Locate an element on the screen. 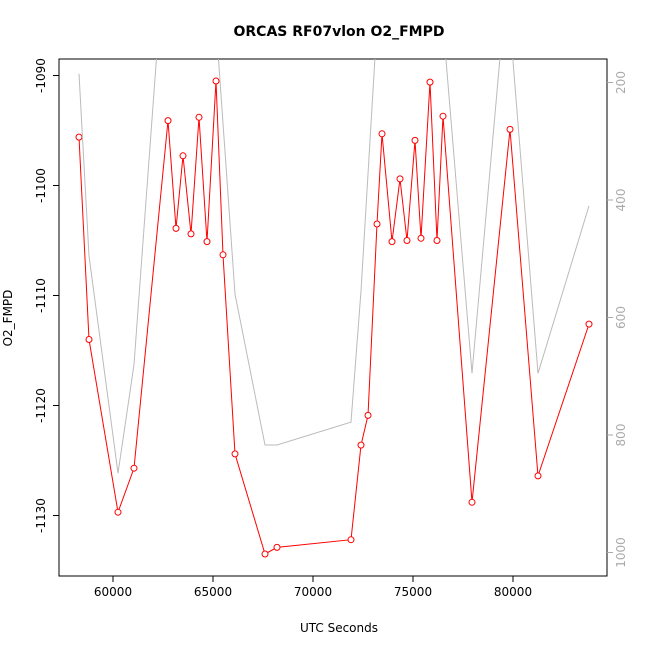  right-tick-label: 800 is located at coordinates (621, 435).